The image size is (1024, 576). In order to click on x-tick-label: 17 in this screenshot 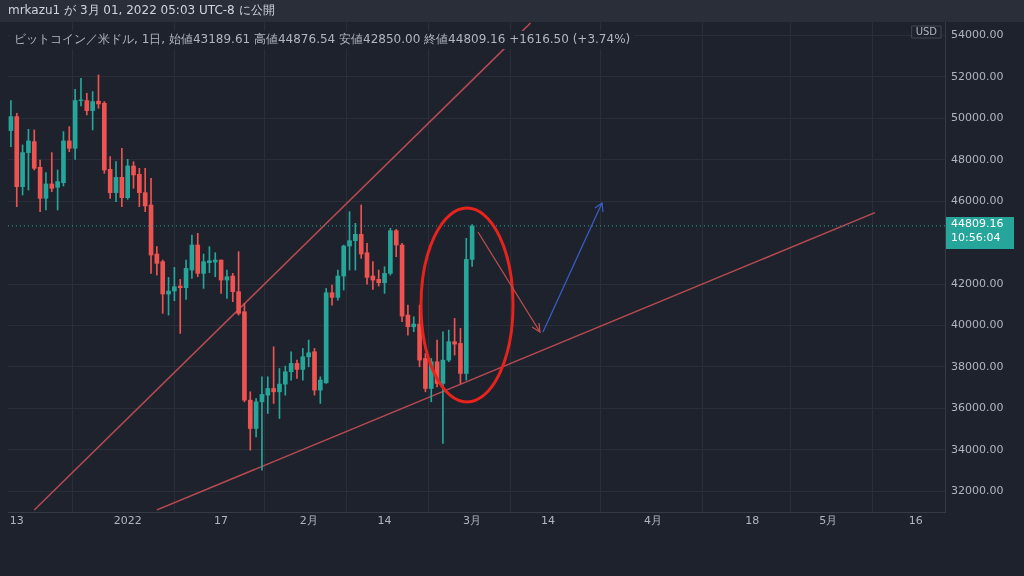, I will do `click(221, 521)`.